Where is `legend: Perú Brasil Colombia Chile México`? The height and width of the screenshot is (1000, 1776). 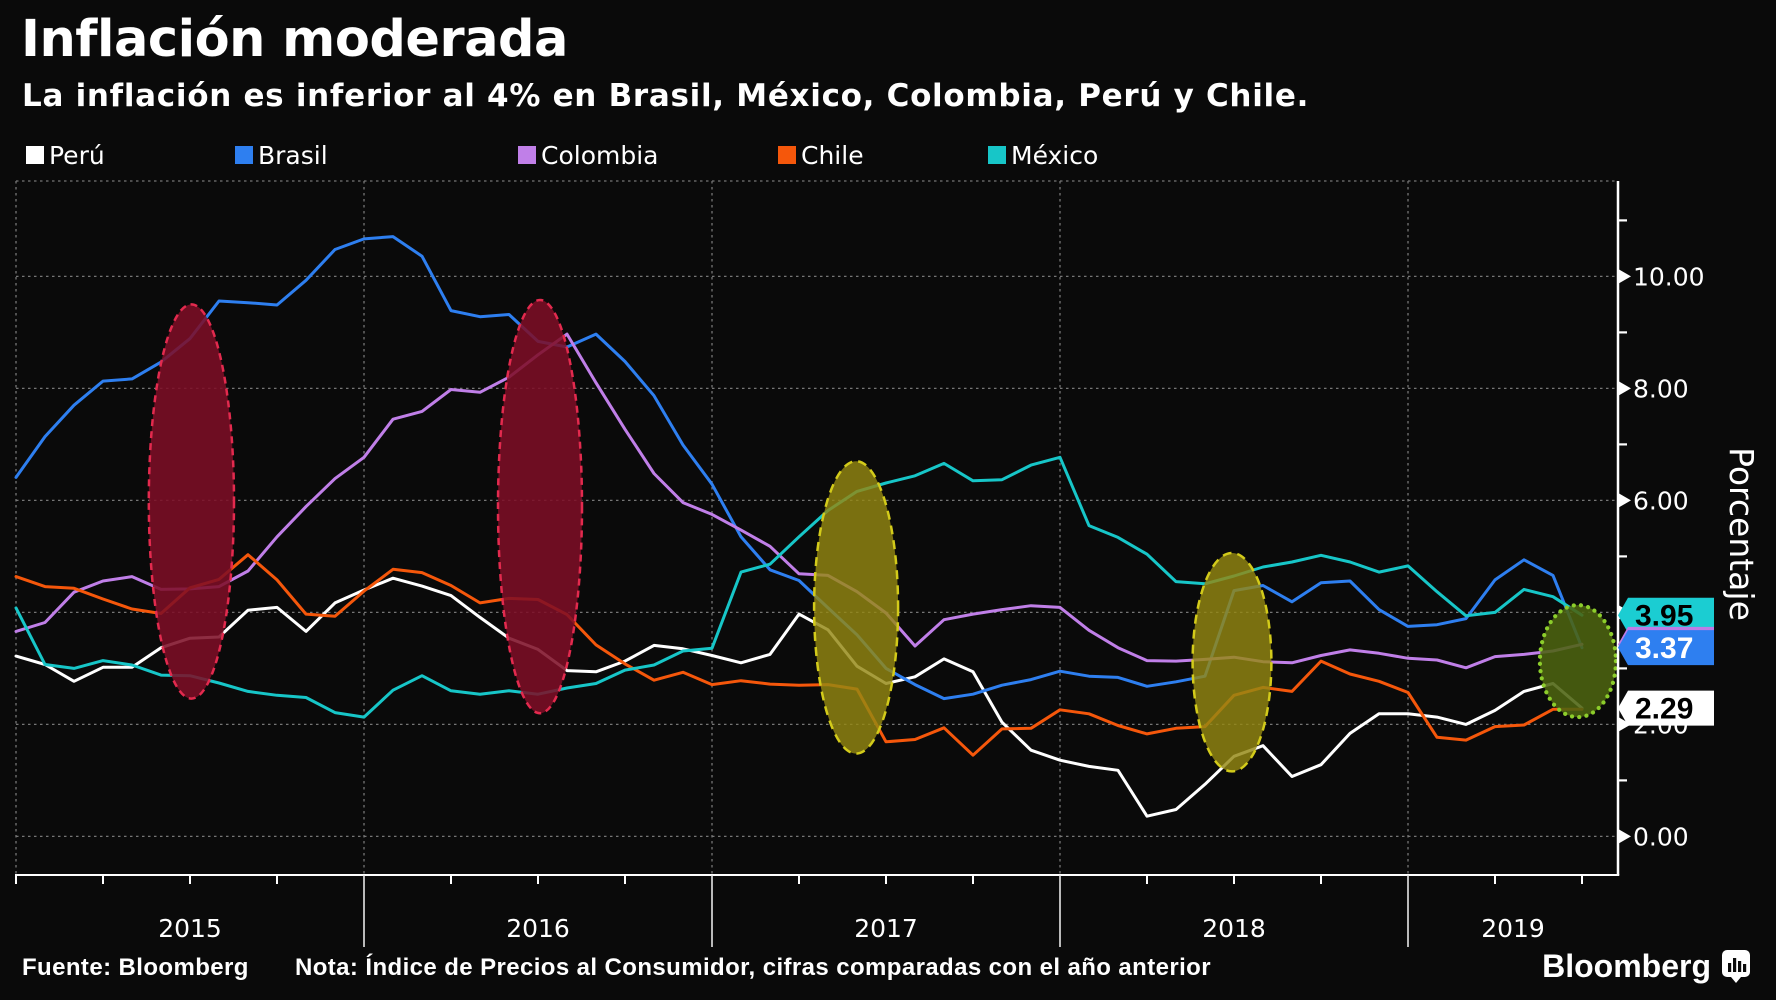 legend: Perú Brasil Colombia Chile México is located at coordinates (888, 155).